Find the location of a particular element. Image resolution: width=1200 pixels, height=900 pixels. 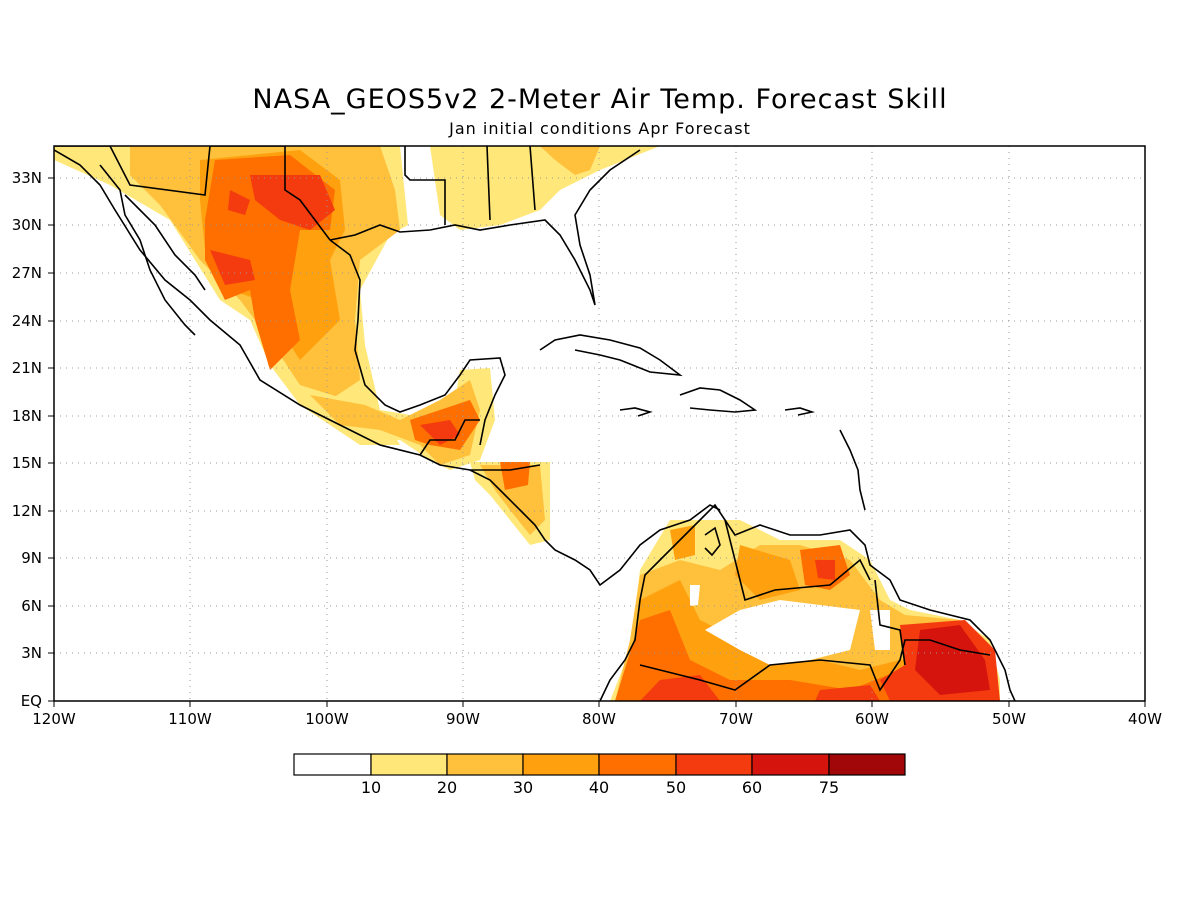

lon-labels: 120W 110W 100W 90W 80W 70W 60W 50W 40W is located at coordinates (597, 719).